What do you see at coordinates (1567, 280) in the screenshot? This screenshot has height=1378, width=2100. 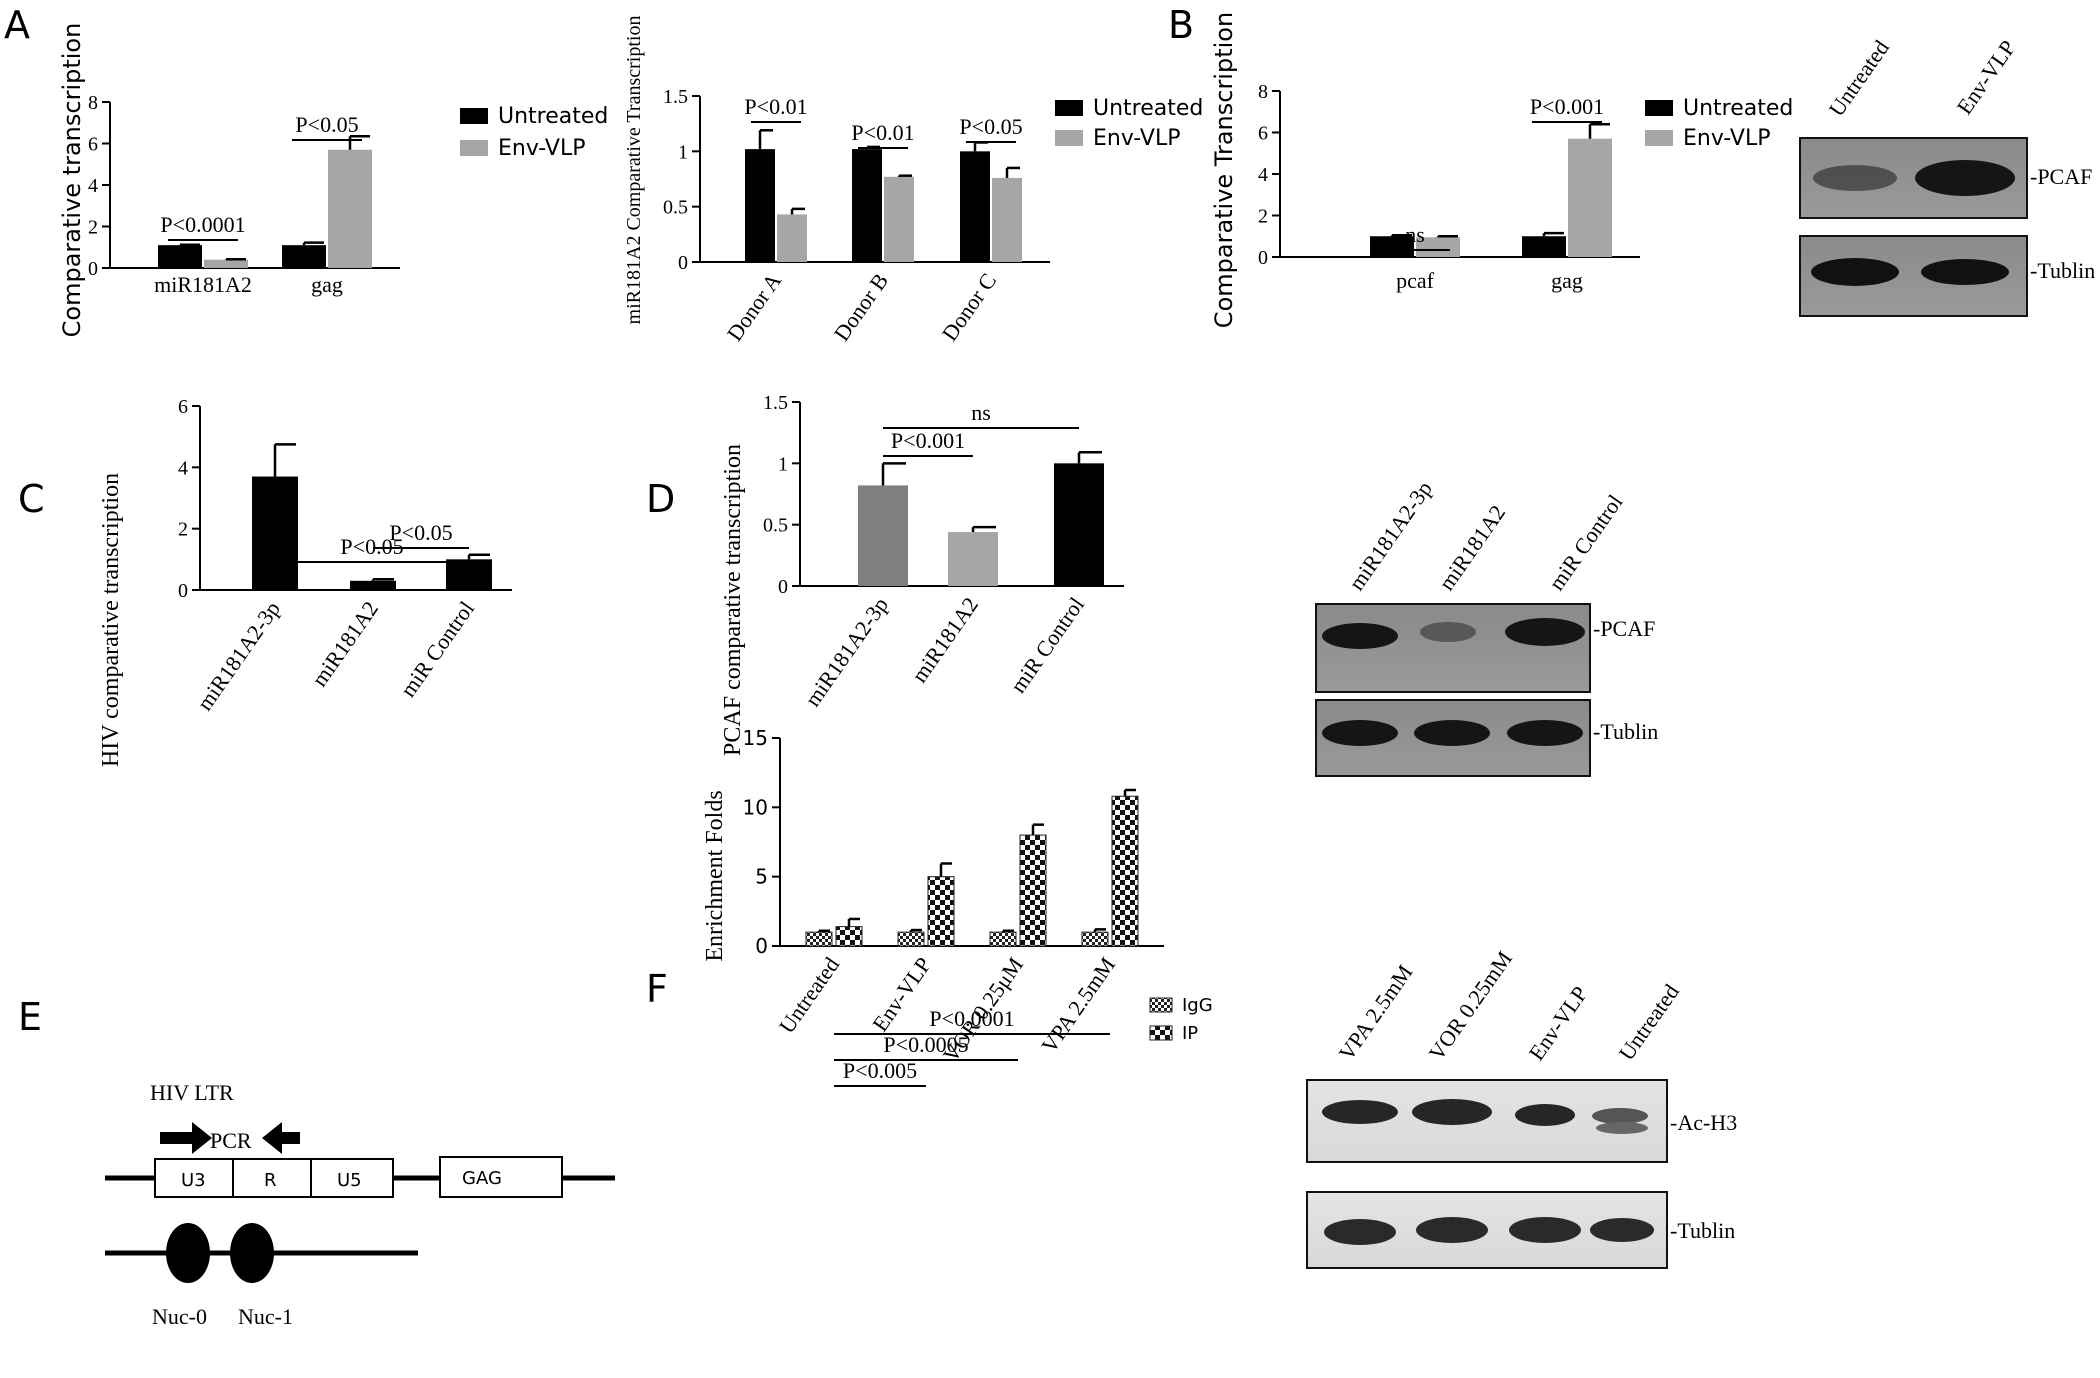 I see `x-tick-label: gag` at bounding box center [1567, 280].